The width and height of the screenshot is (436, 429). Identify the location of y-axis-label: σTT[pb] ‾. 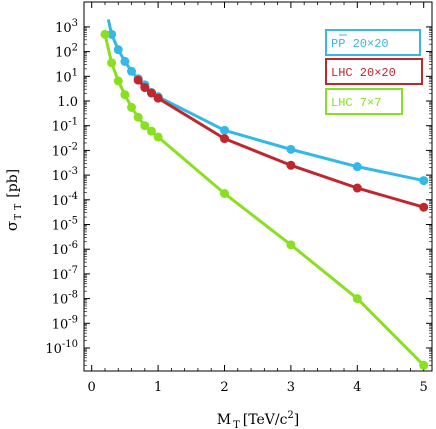
(12, 200).